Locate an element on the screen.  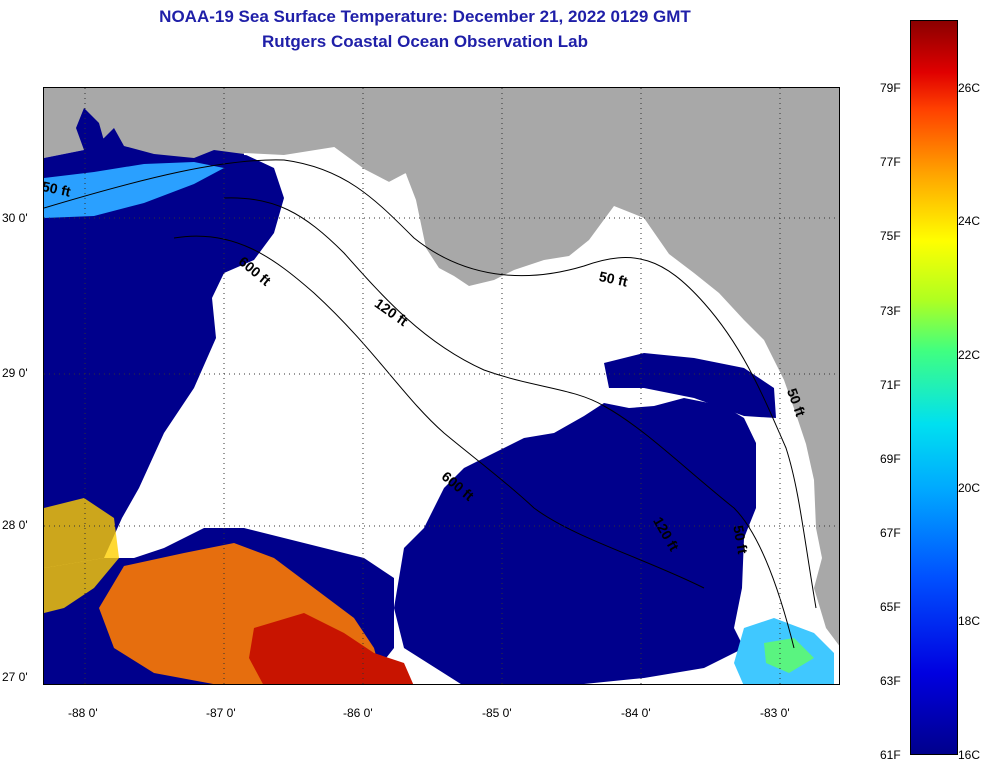
lat-label-30: 30 0' is located at coordinates (15, 218).